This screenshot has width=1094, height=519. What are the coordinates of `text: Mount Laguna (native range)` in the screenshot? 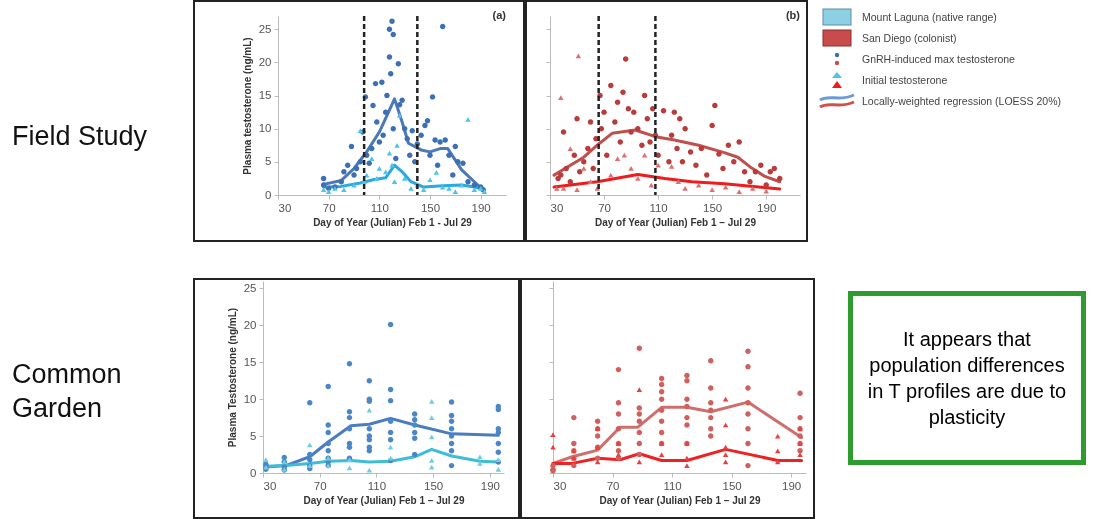 It's located at (929, 16).